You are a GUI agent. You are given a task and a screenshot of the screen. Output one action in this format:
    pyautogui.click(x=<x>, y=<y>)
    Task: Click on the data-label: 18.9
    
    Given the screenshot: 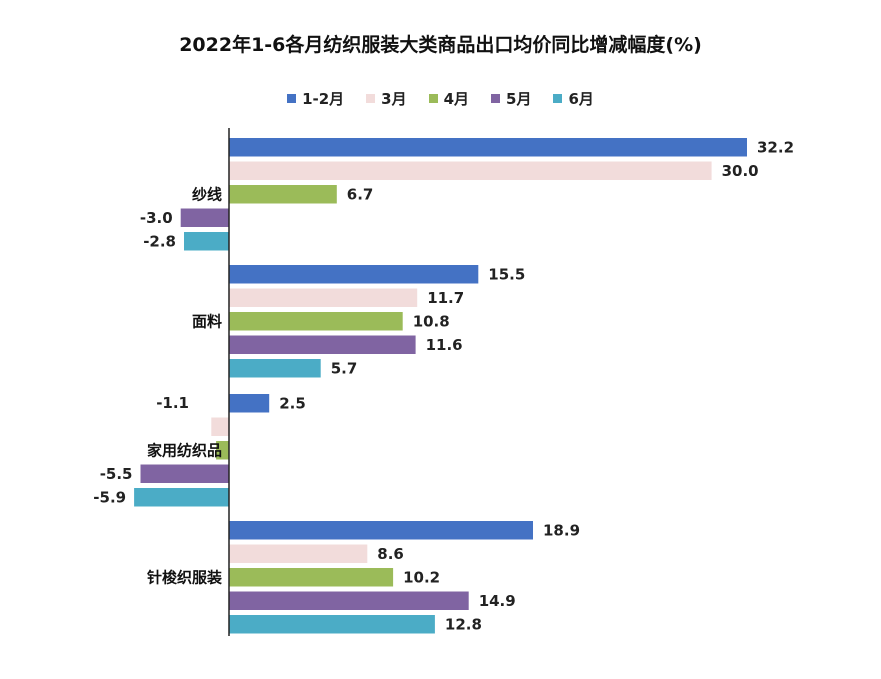 What is the action you would take?
    pyautogui.click(x=561, y=530)
    